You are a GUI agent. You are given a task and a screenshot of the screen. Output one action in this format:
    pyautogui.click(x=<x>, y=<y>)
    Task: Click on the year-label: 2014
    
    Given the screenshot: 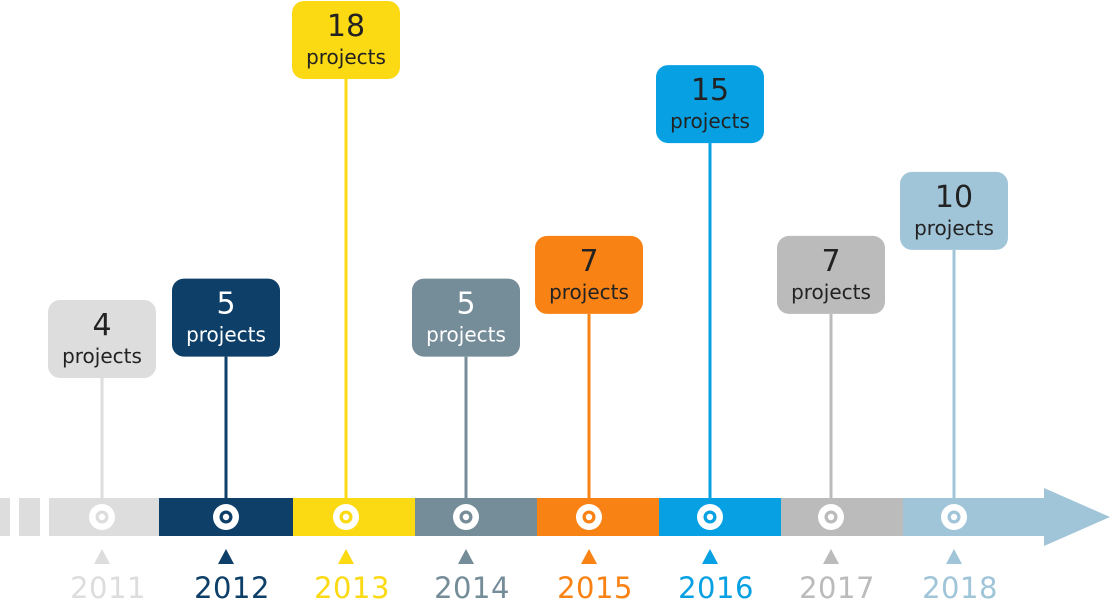 What is the action you would take?
    pyautogui.click(x=472, y=585)
    